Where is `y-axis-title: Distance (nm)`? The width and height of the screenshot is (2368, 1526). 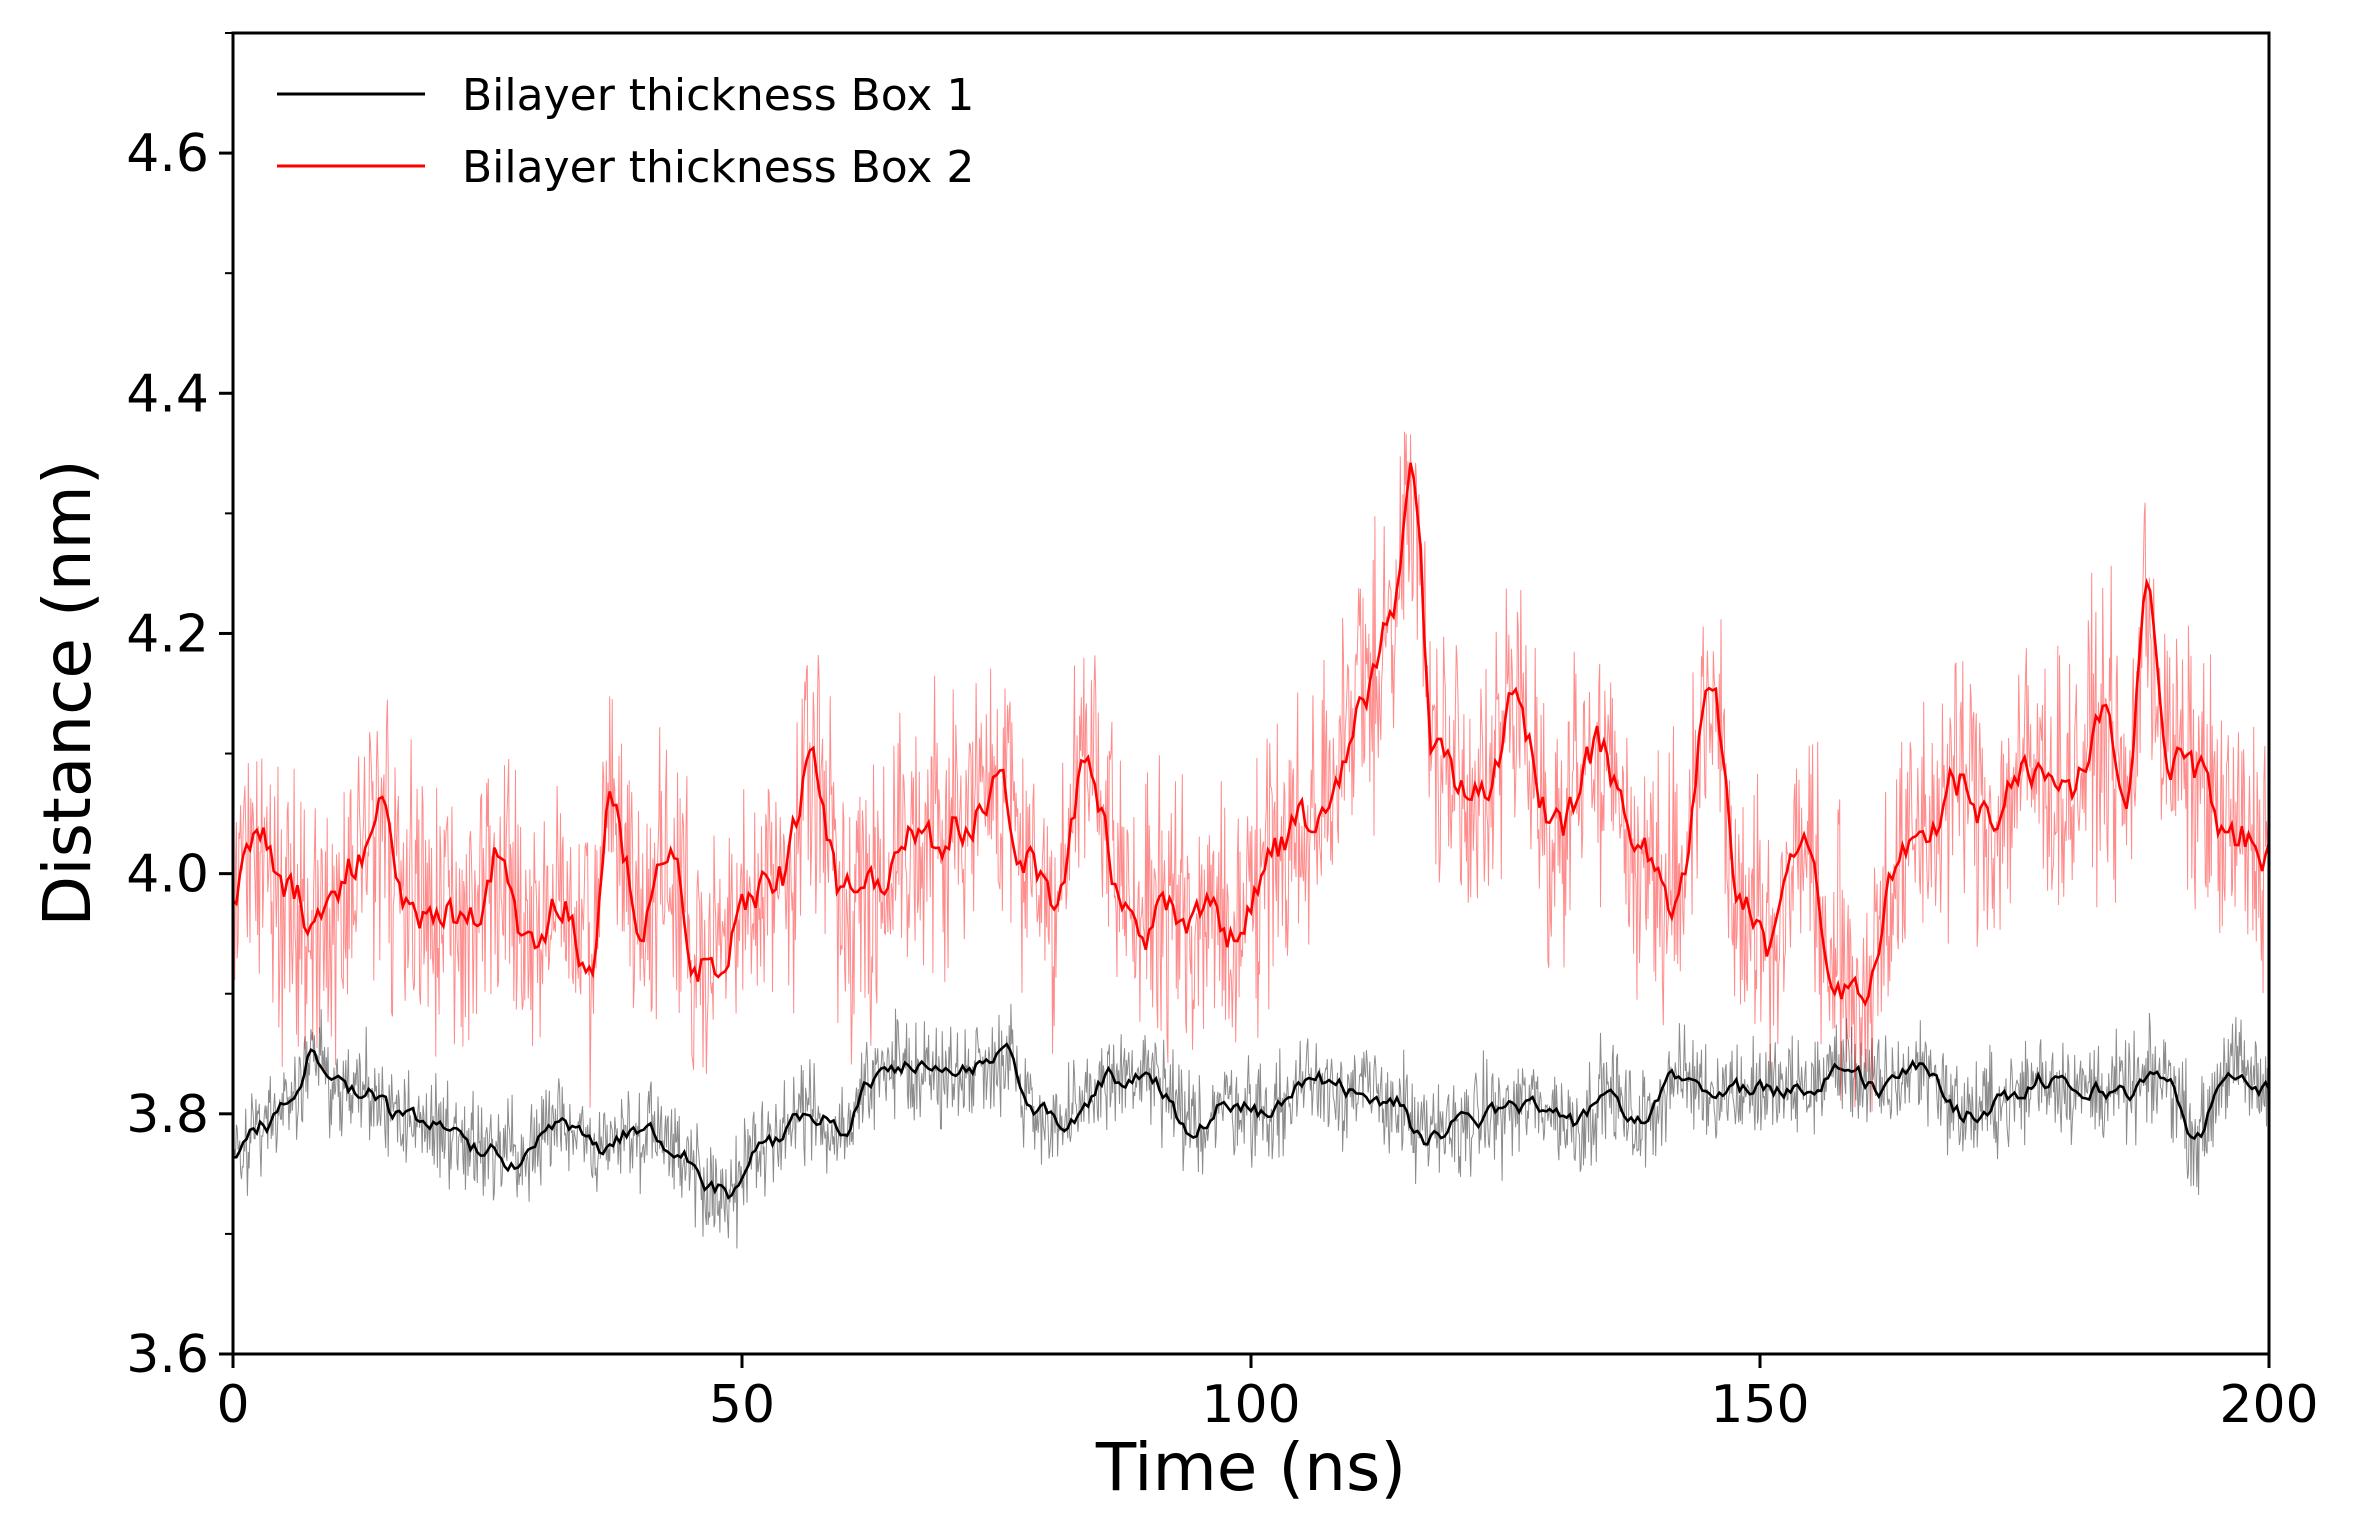 y-axis-title: Distance (nm) is located at coordinates (67, 692).